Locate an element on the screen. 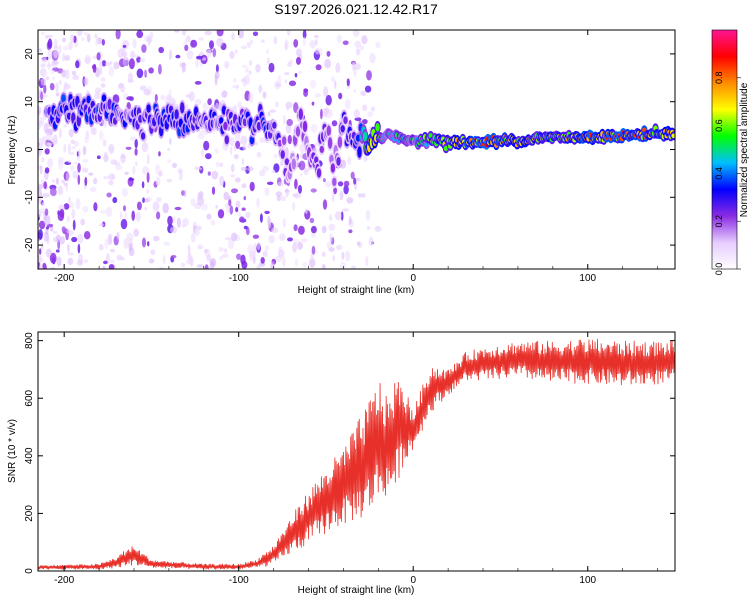  snr-y-label: SNR (10 * v/v) is located at coordinates (12, 451).